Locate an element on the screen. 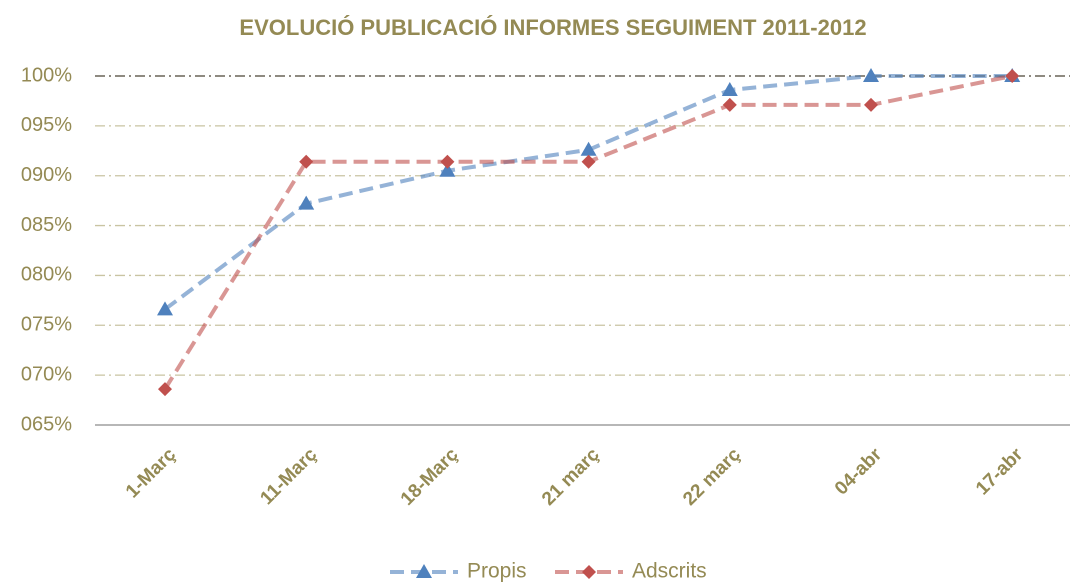 Image resolution: width=1073 pixels, height=582 pixels. legend-label: Adscrits is located at coordinates (669, 571).